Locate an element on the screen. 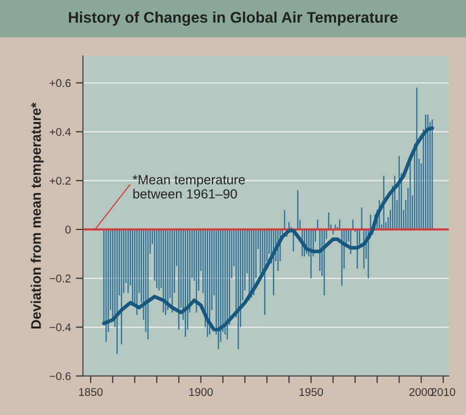 This screenshot has height=415, width=466. x-tick-label: 1950 is located at coordinates (311, 392).